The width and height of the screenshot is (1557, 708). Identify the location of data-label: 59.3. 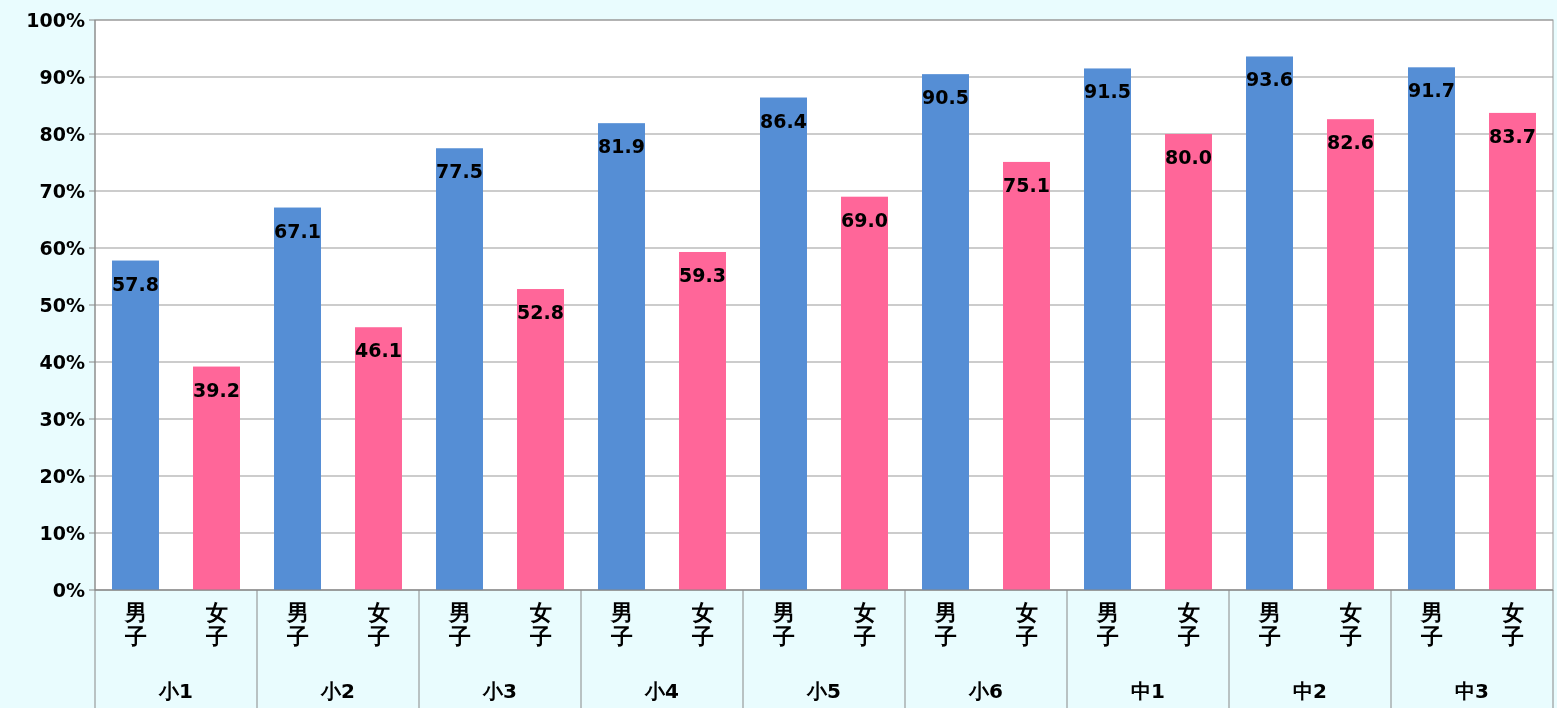
(702, 274).